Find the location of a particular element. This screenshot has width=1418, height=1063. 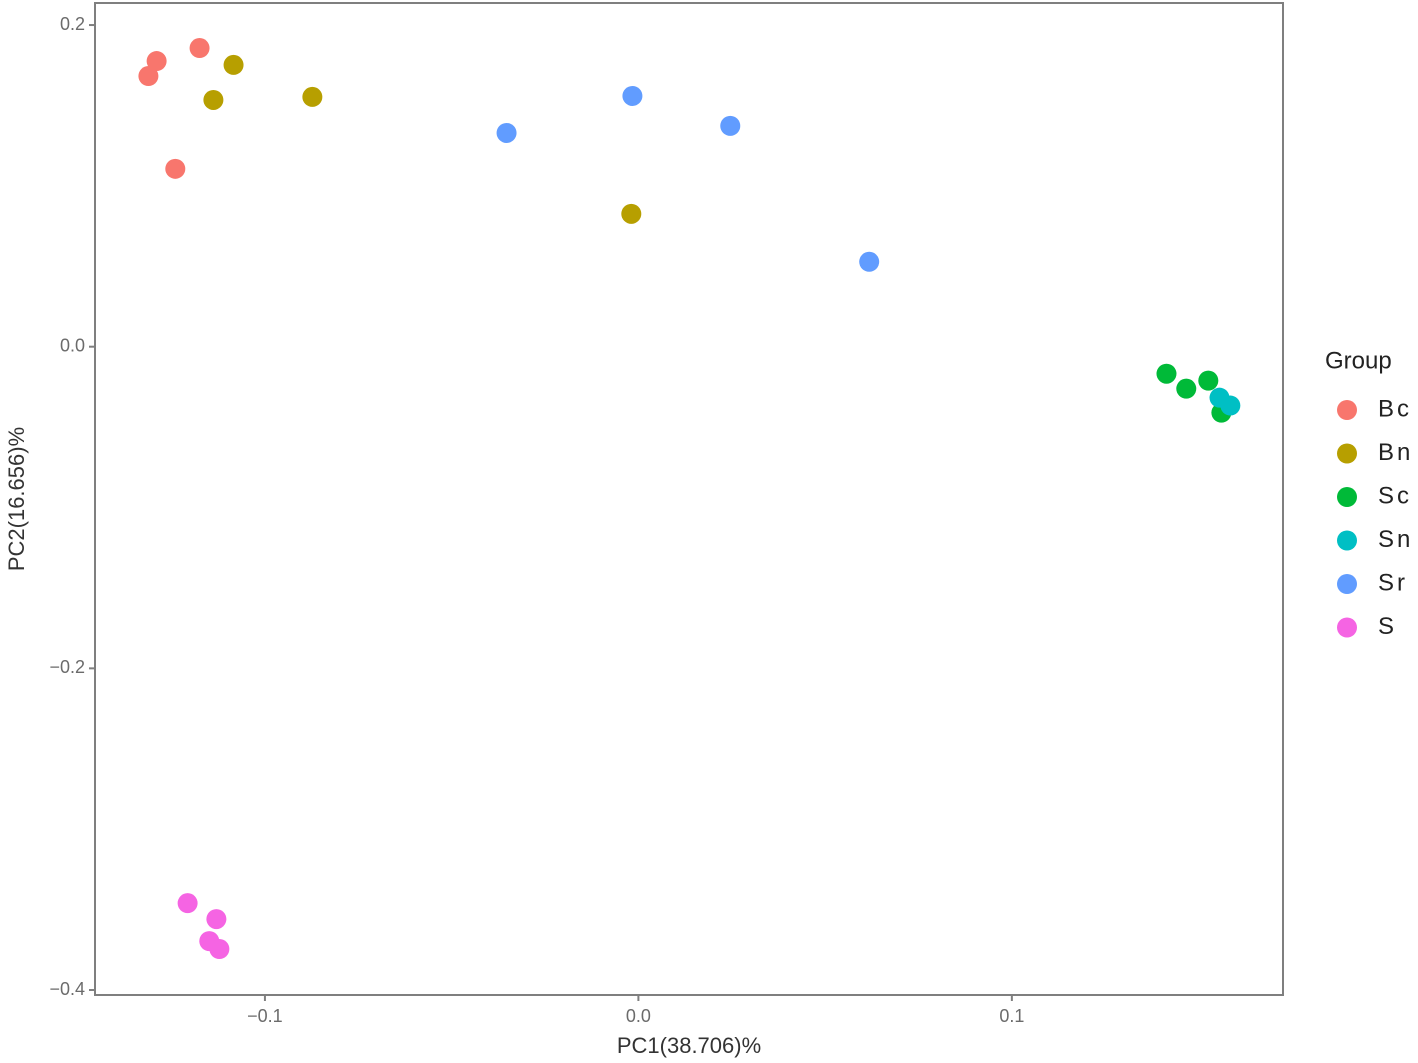

legend-label: Sr is located at coordinates (1393, 582).